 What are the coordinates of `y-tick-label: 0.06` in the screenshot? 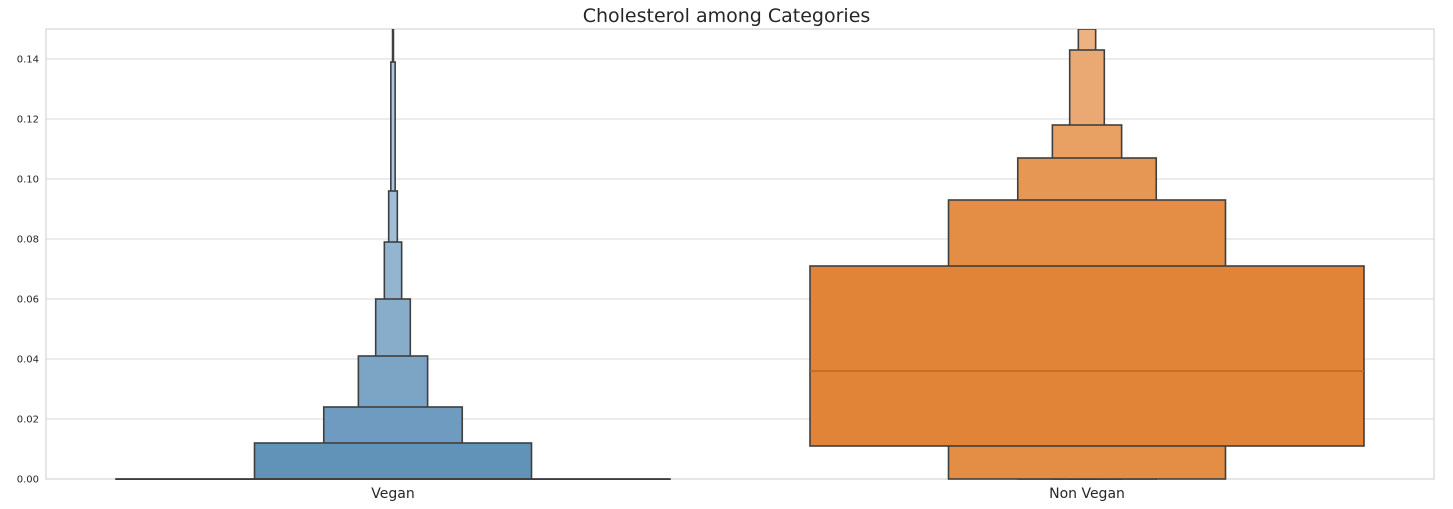 It's located at (28, 300).